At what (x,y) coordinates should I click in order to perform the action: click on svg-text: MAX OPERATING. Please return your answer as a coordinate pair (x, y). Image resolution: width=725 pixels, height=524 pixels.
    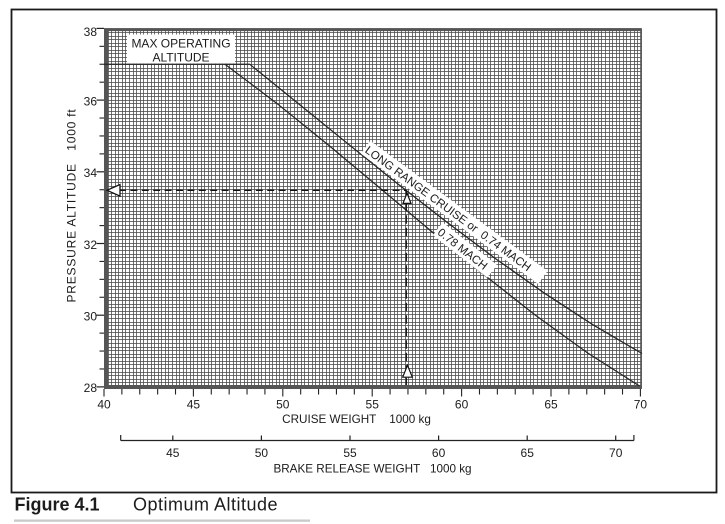
    Looking at the image, I should click on (180, 44).